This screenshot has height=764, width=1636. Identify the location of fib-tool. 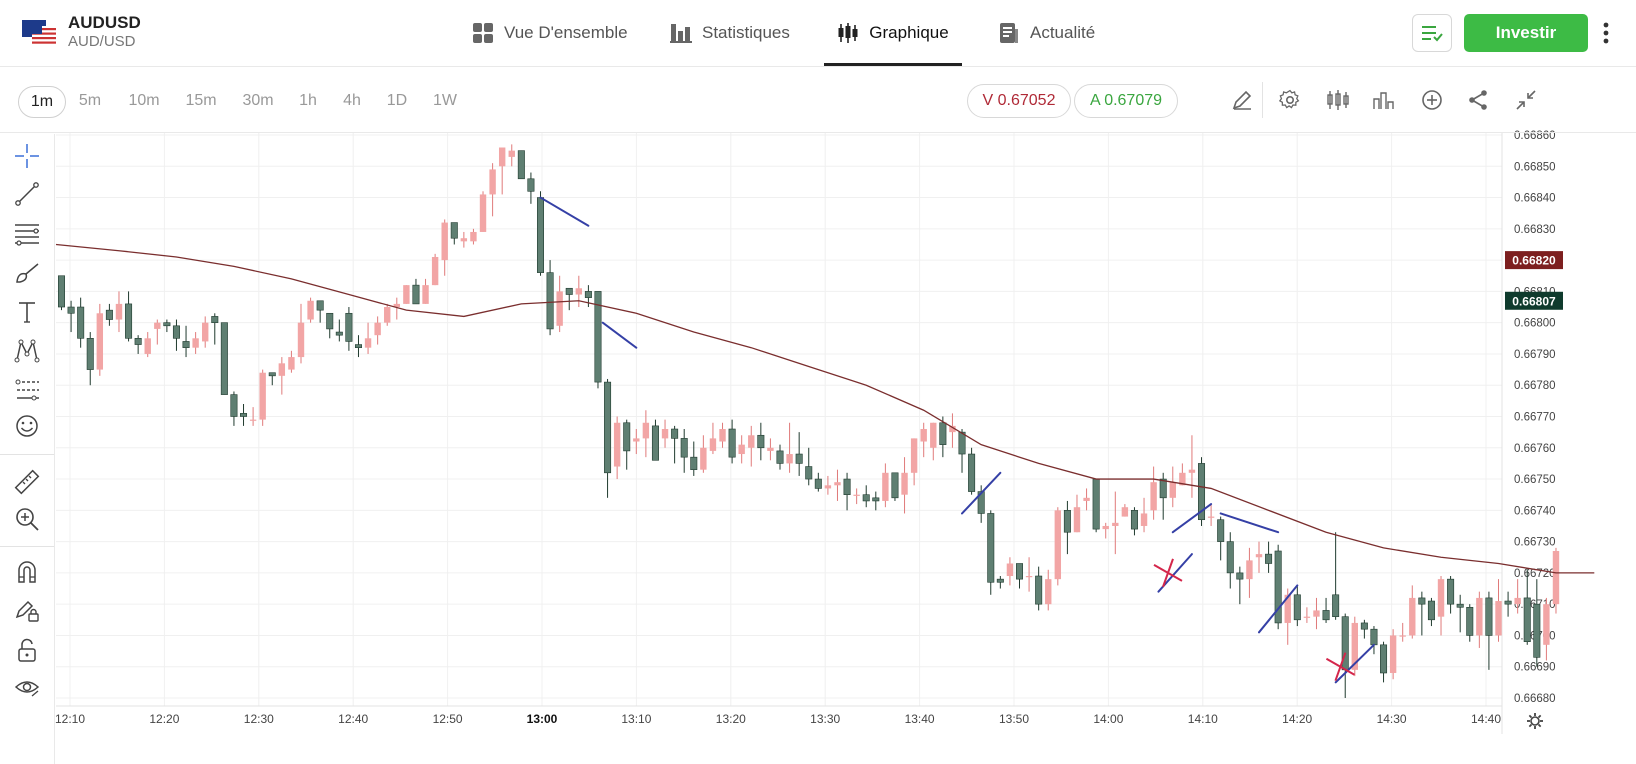
(27, 234).